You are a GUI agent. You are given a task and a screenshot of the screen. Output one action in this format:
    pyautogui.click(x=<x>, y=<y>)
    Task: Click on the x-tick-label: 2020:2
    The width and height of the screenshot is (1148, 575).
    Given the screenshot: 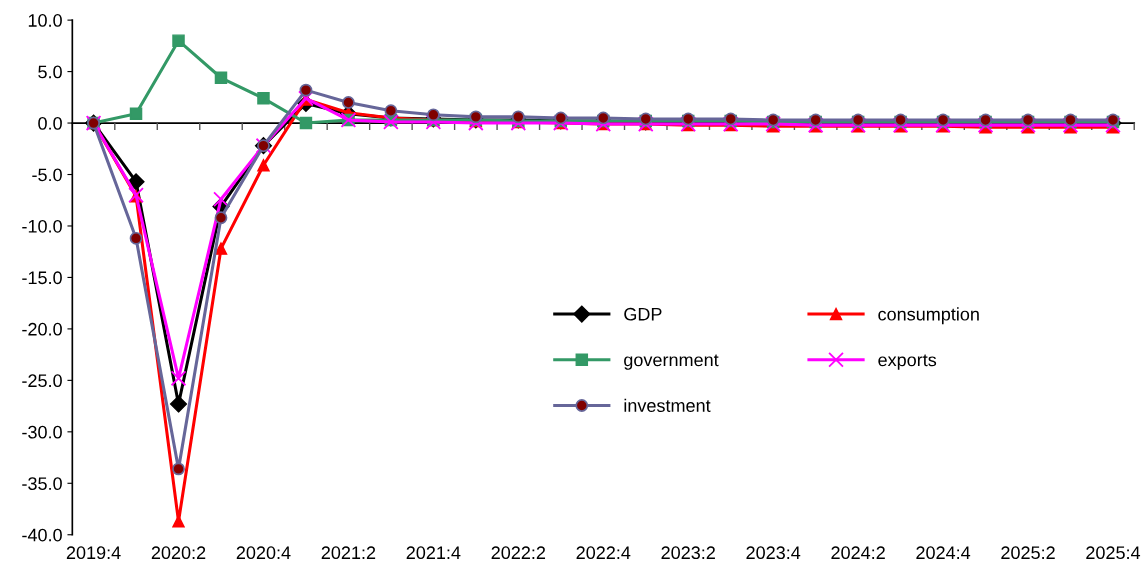 What is the action you would take?
    pyautogui.click(x=178, y=553)
    